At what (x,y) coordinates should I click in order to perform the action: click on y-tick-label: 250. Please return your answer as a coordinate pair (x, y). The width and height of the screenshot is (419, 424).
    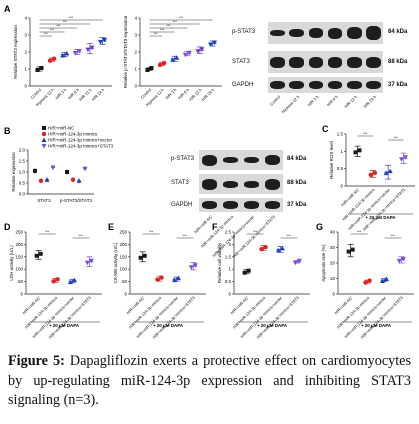
    Looking at the image, I should click on (19, 232).